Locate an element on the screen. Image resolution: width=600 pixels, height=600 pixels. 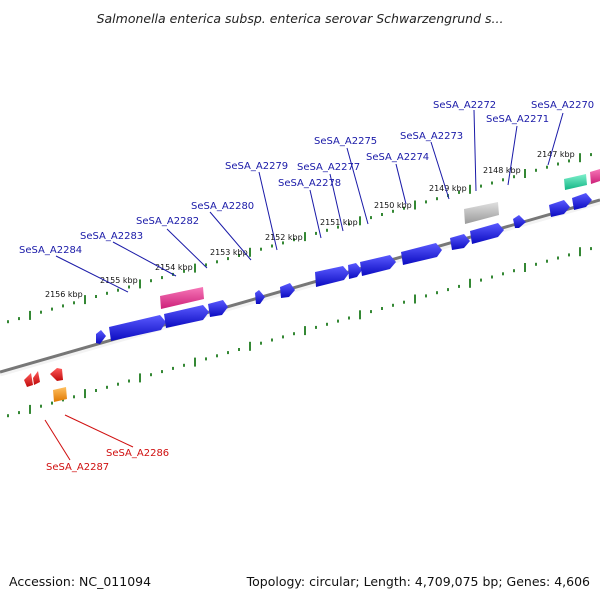
reverse-strand-features is located at coordinates (45, 385).